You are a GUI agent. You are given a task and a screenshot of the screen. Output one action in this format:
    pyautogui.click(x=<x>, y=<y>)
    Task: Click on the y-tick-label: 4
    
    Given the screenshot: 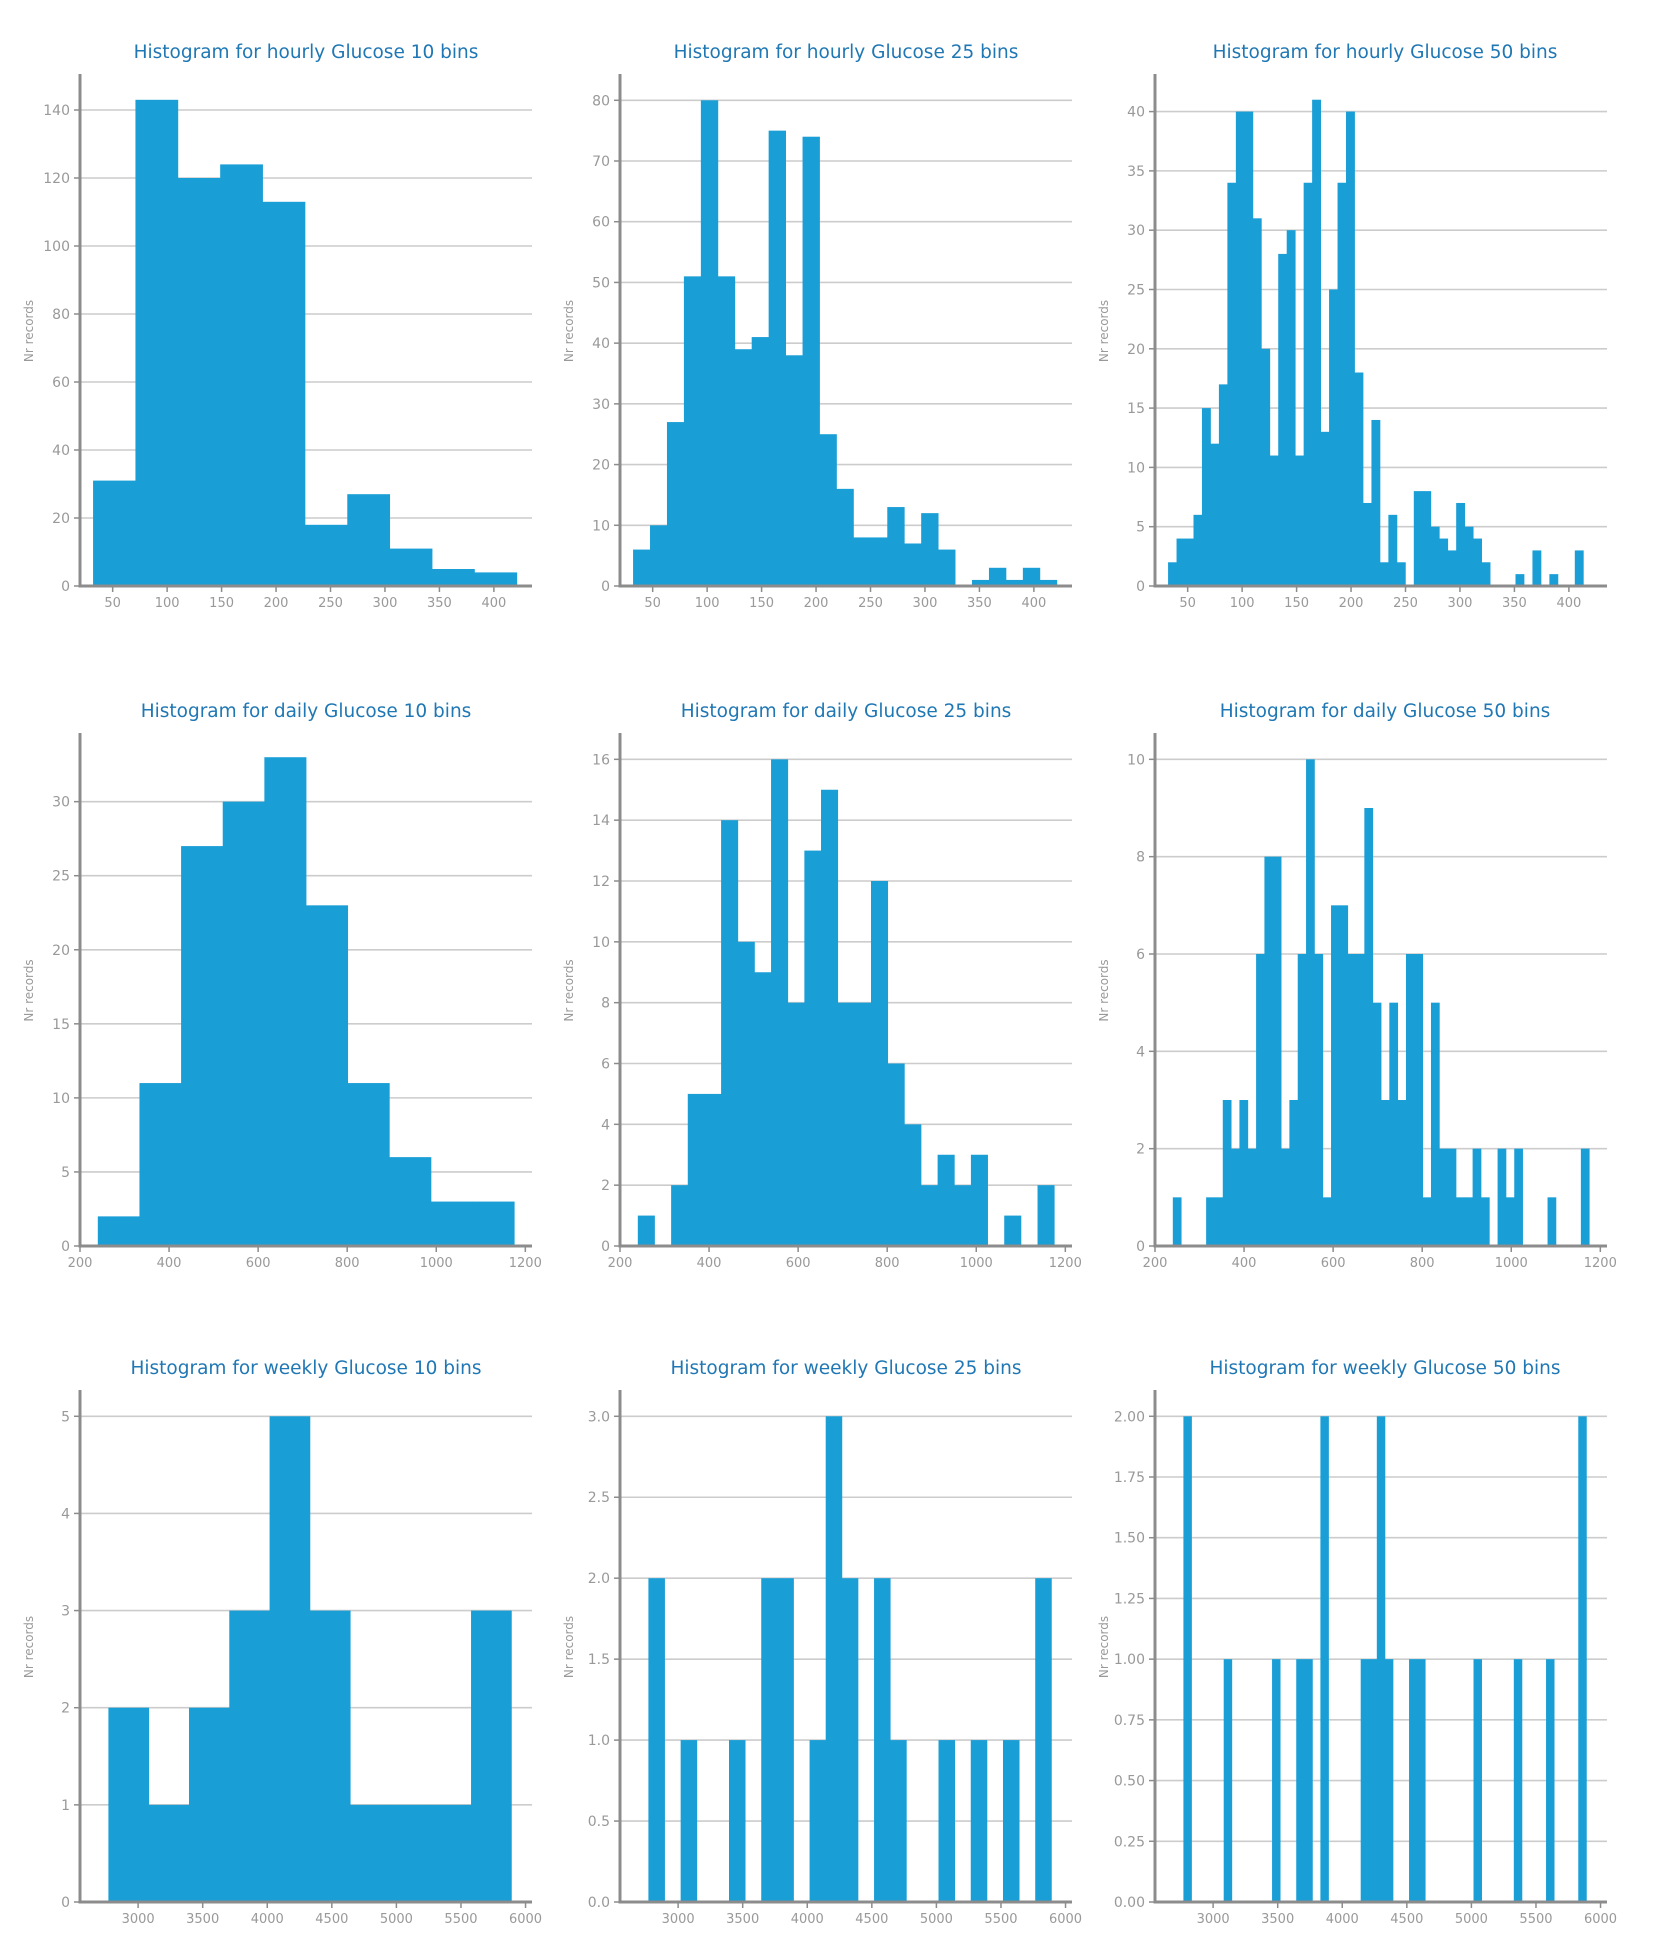 What is the action you would take?
    pyautogui.click(x=605, y=1125)
    